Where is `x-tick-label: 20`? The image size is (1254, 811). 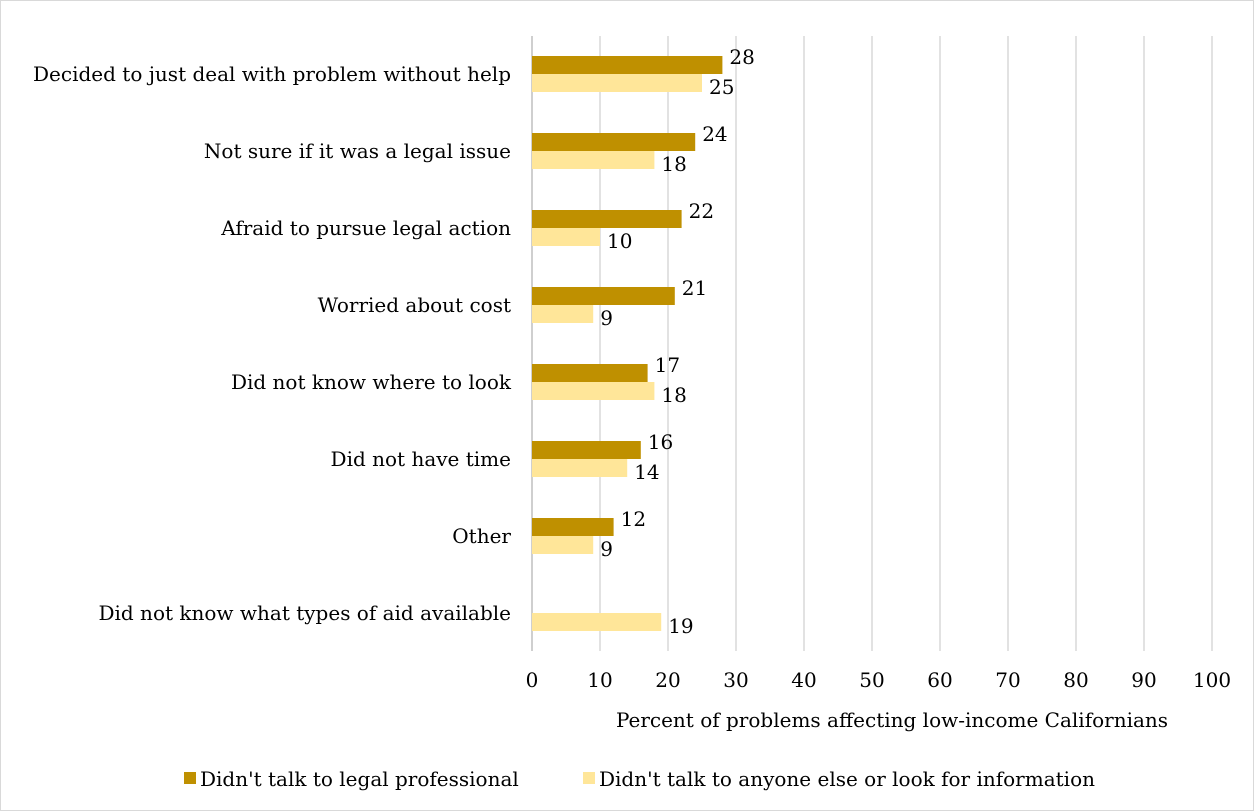 x-tick-label: 20 is located at coordinates (667, 680).